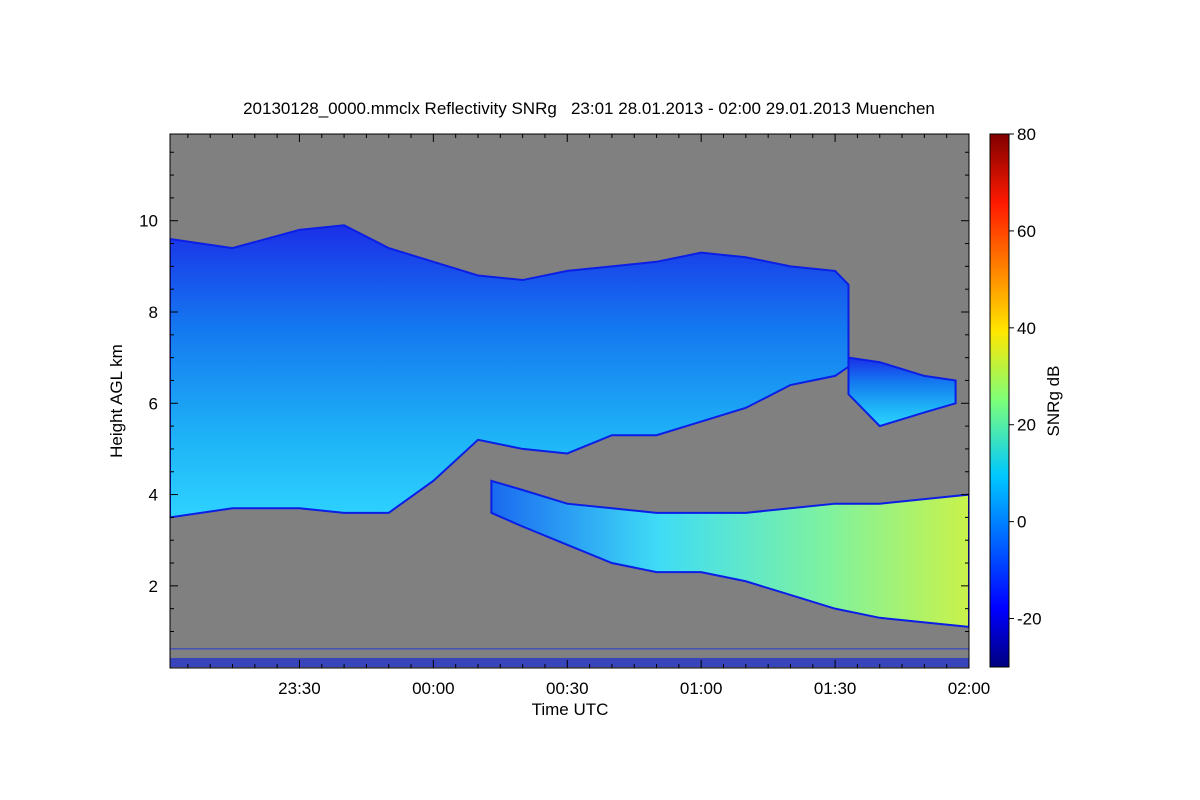 This screenshot has width=1200, height=800. What do you see at coordinates (567, 688) in the screenshot?
I see `x-tick-label: 00:30` at bounding box center [567, 688].